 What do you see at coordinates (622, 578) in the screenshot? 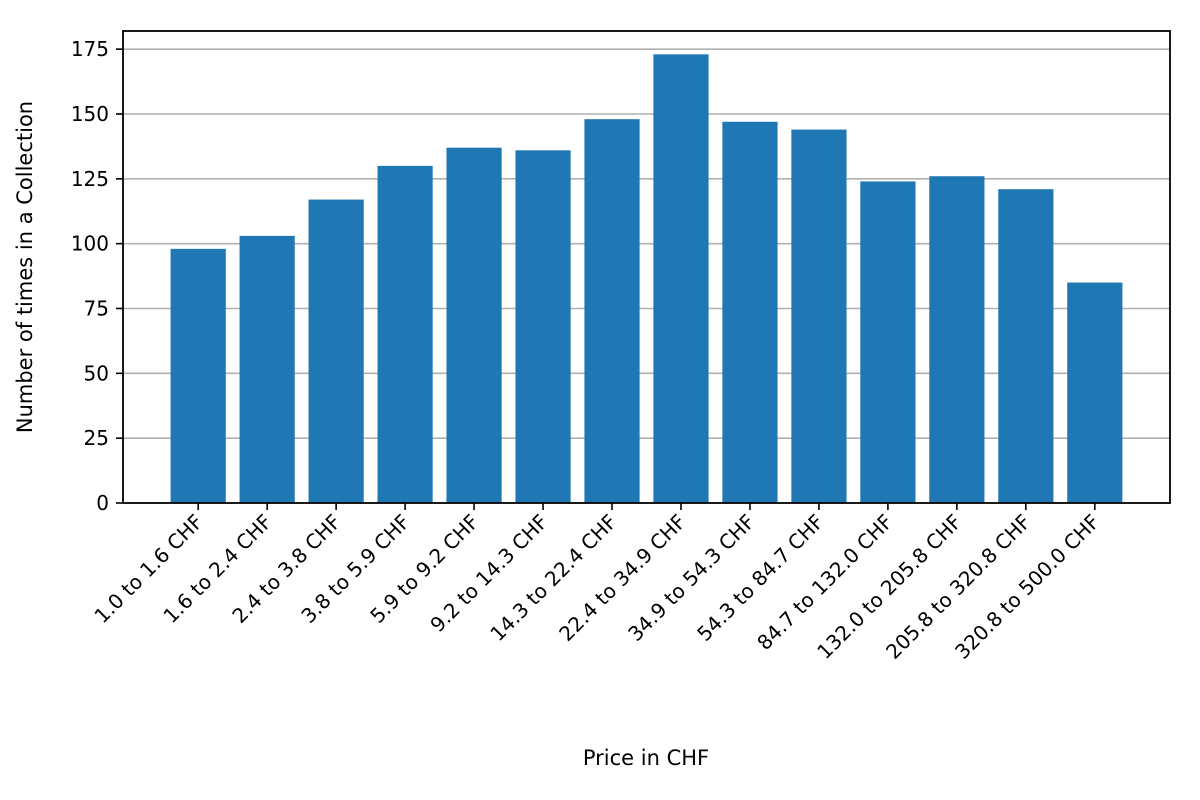
I see `x-tick-label: 22.4 to 34.9 CHF` at bounding box center [622, 578].